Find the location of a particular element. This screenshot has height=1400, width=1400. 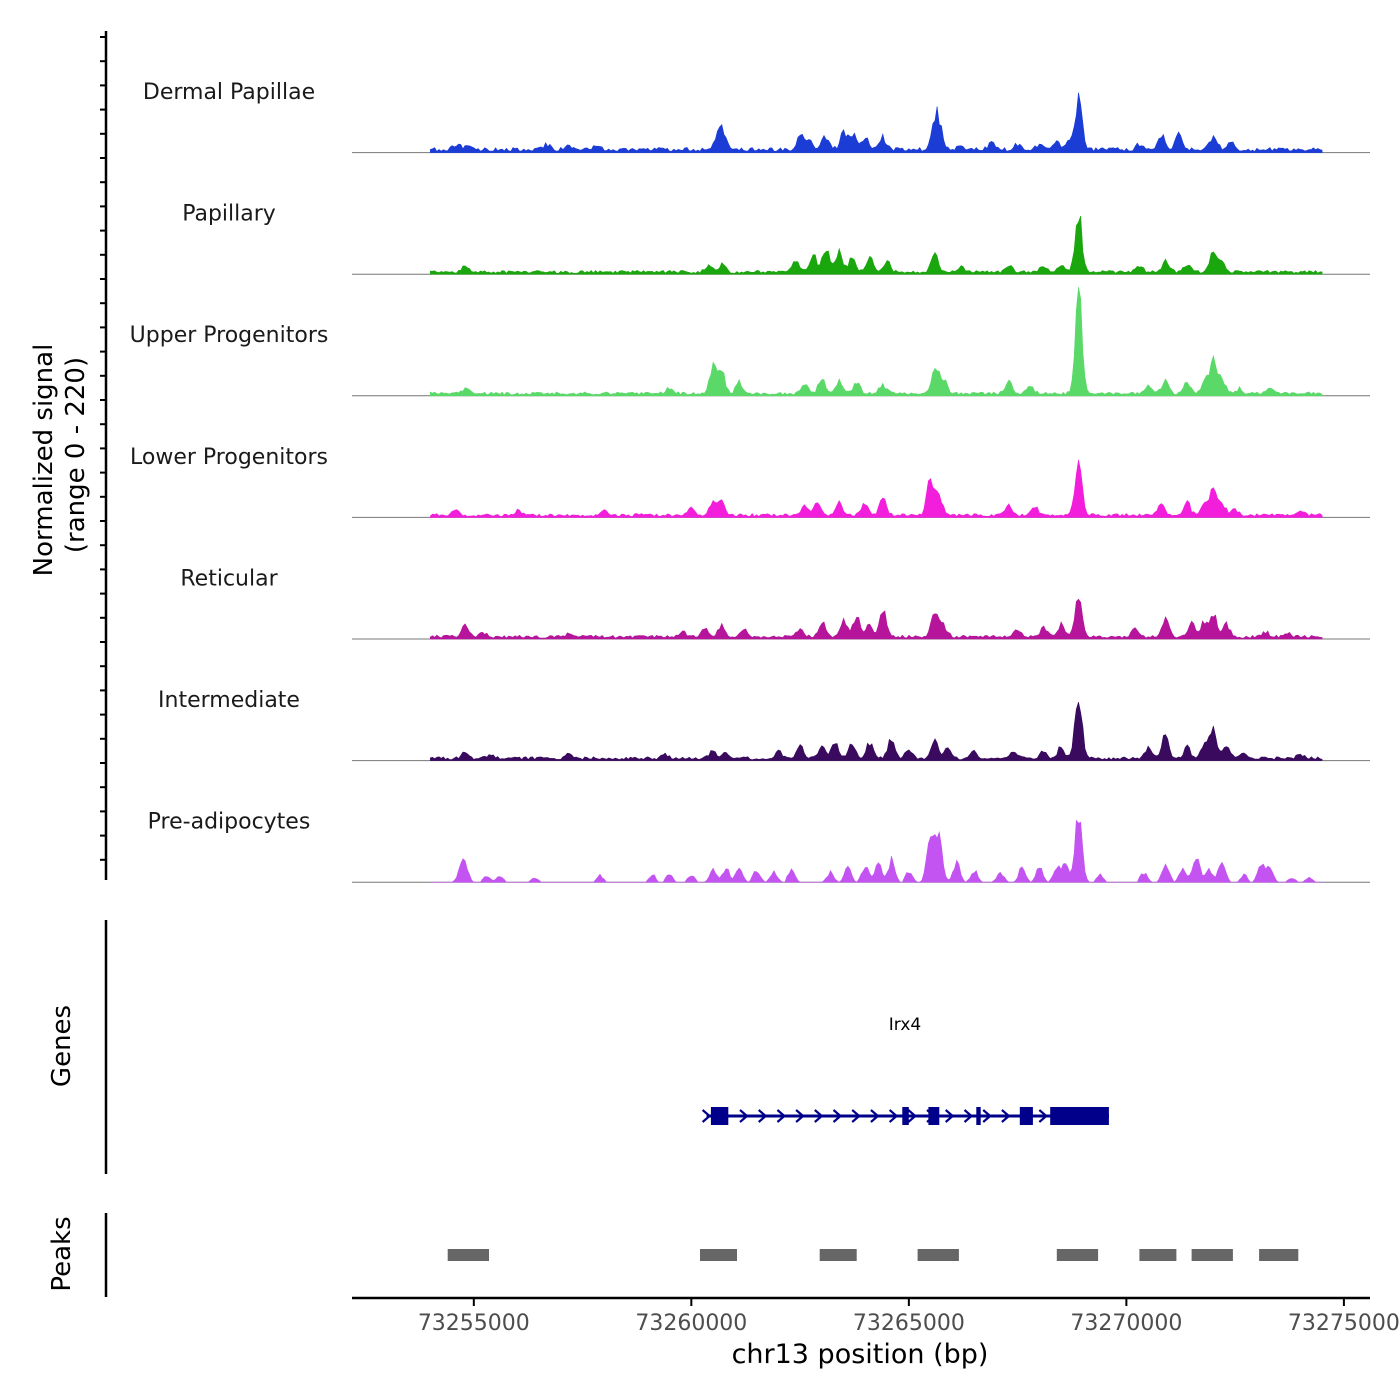

y-axis-title-line2: (range 0 - 220) is located at coordinates (76, 455).